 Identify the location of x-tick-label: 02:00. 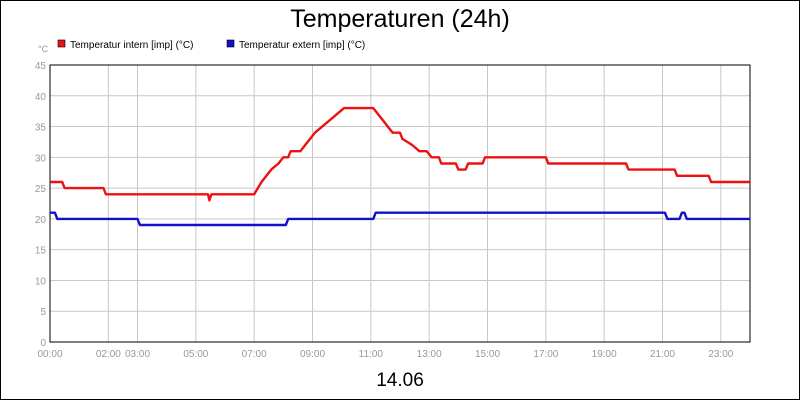
(108, 354).